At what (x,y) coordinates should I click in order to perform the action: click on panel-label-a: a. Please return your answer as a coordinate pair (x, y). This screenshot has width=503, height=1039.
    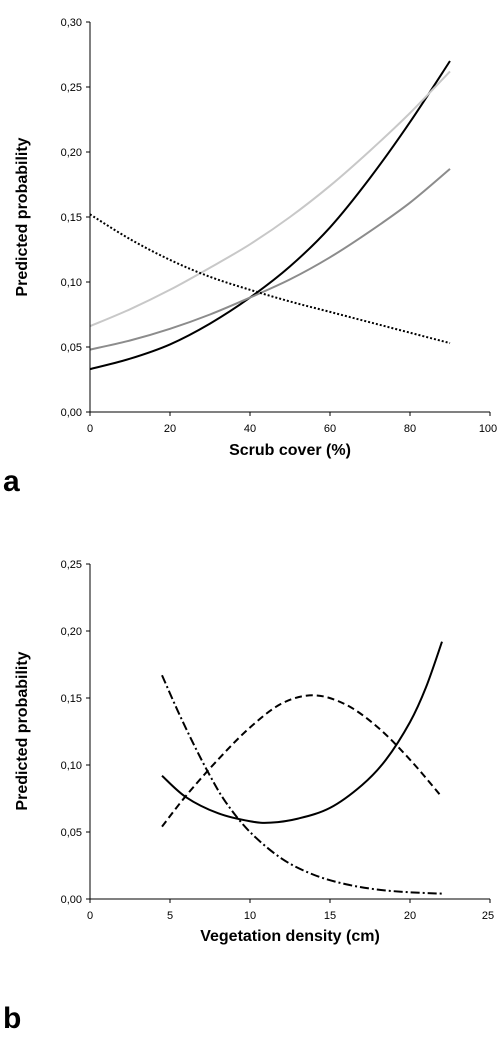
    Looking at the image, I should click on (11, 481).